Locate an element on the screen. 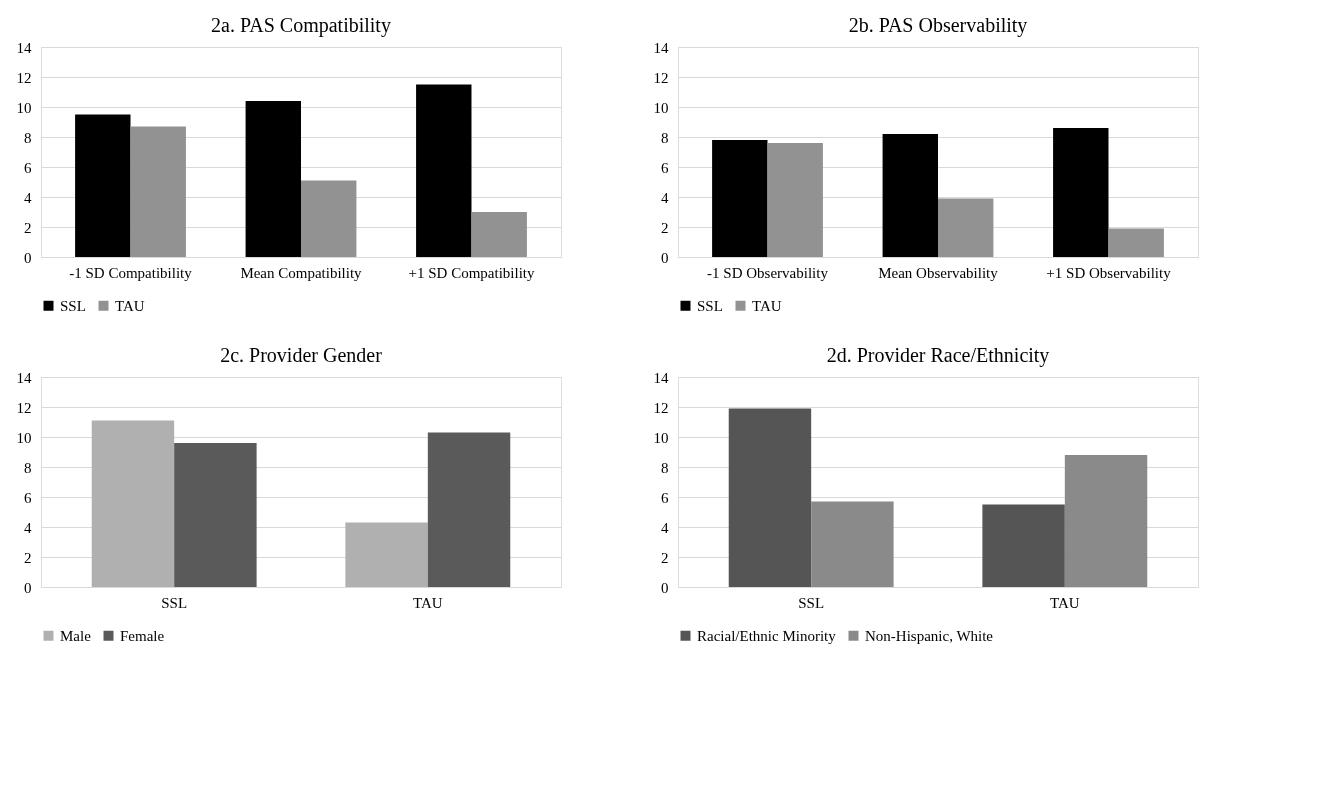  legend-label: Non-Hispanic, White is located at coordinates (929, 635).